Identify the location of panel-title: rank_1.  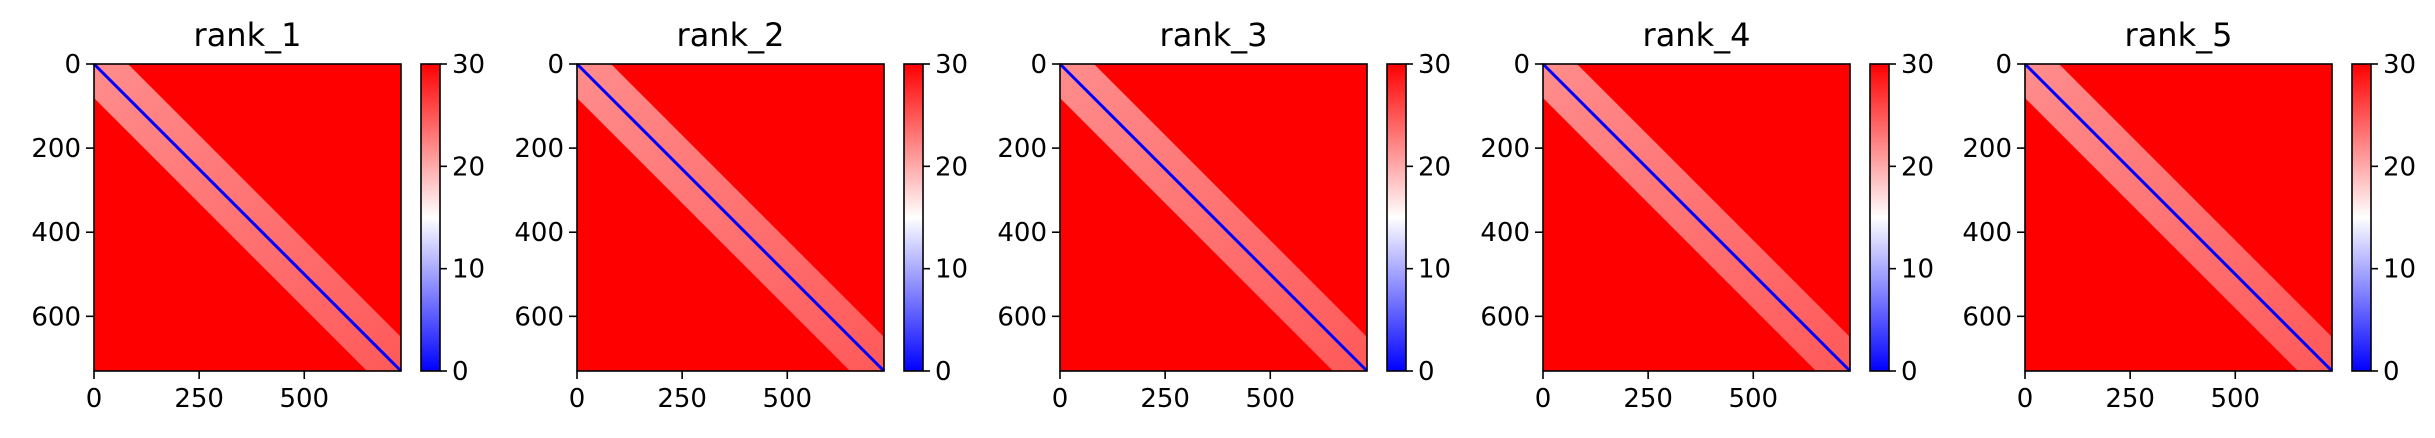
(248, 35).